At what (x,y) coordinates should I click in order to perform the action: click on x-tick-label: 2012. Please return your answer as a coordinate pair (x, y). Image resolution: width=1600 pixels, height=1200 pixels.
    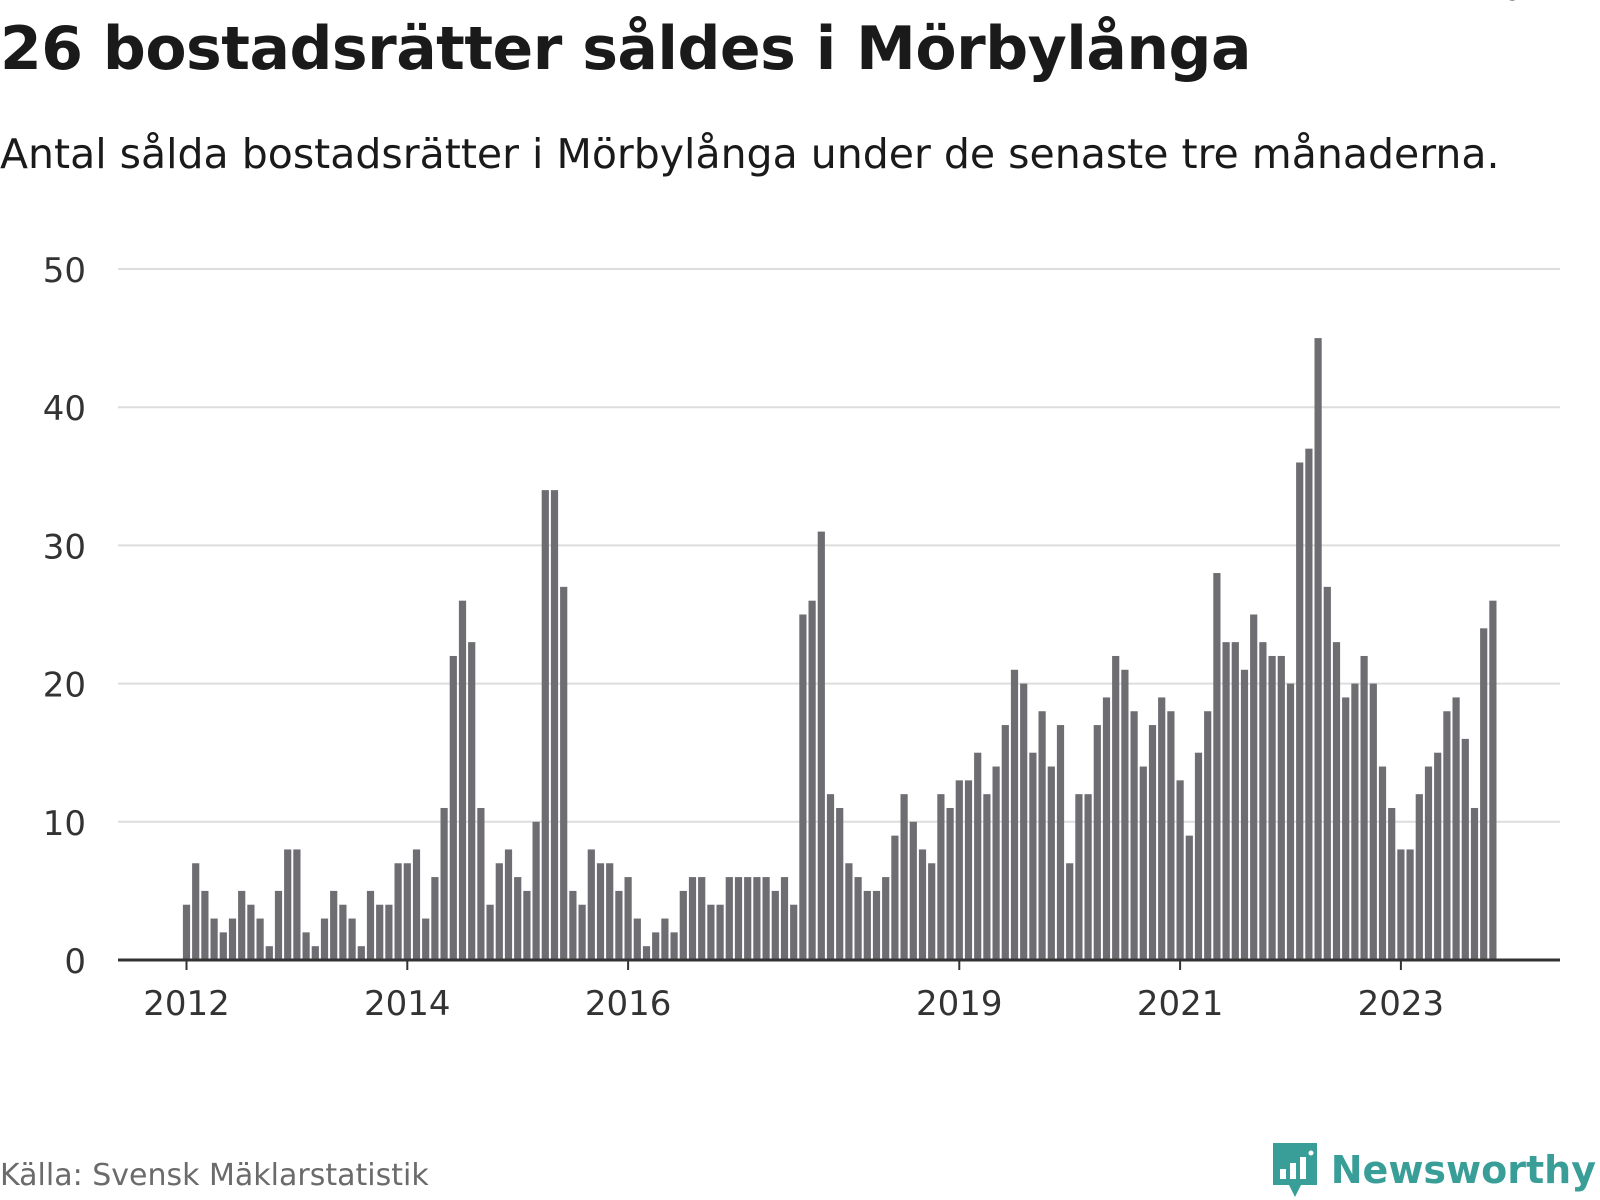
    Looking at the image, I should click on (186, 1004).